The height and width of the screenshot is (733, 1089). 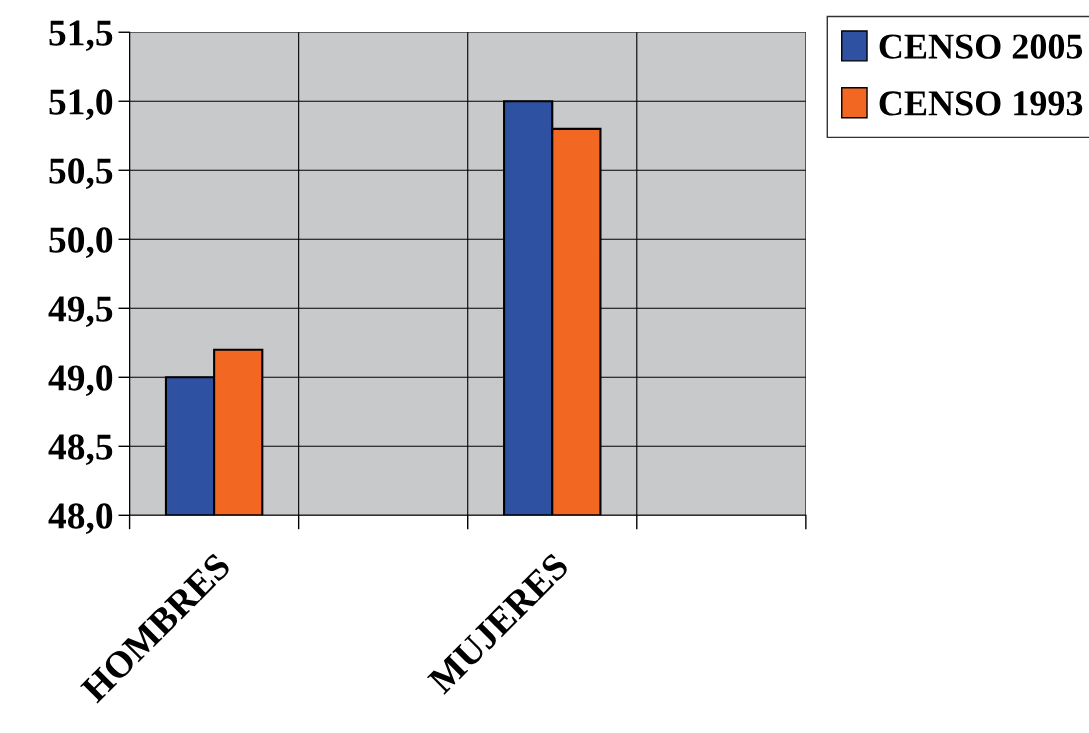 I want to click on legend-label: CENSO 1993, so click(x=981, y=103).